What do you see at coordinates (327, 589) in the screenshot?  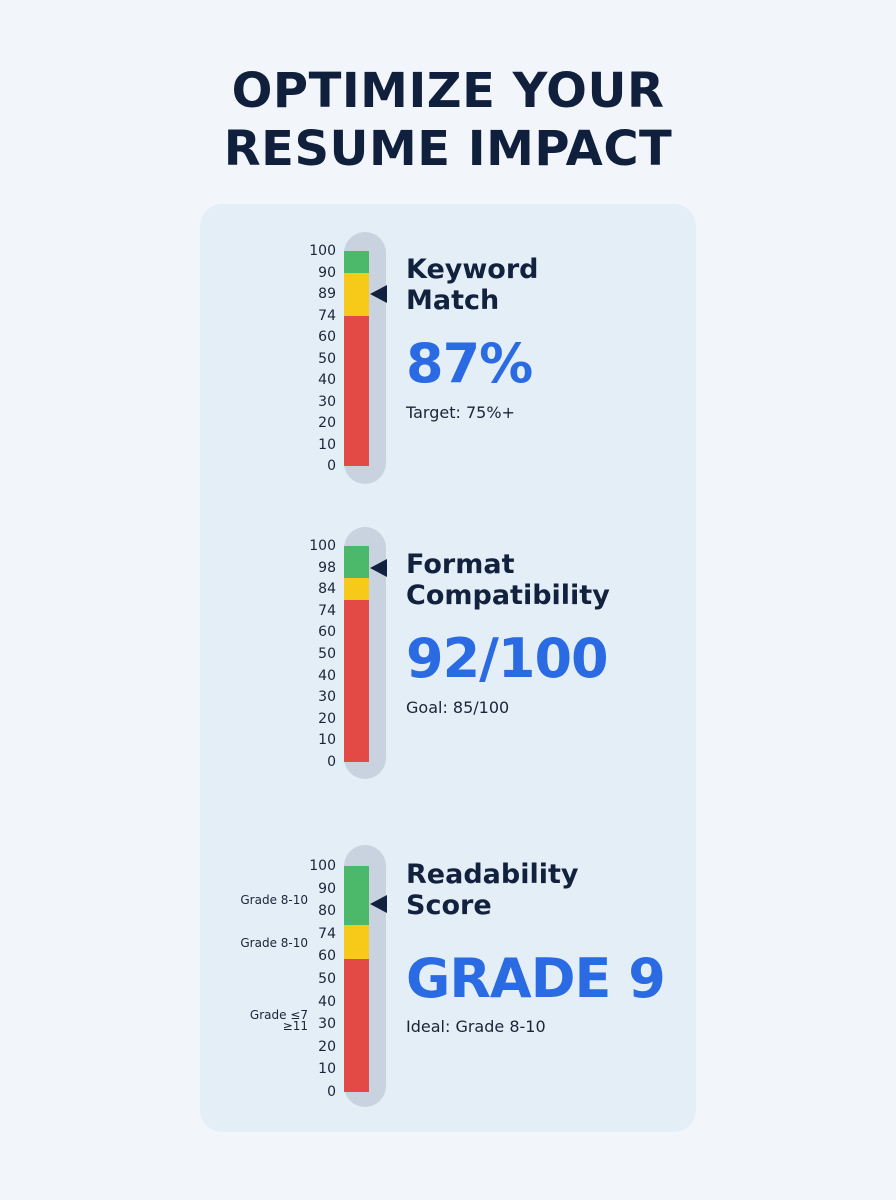 I see `tick-label: 84` at bounding box center [327, 589].